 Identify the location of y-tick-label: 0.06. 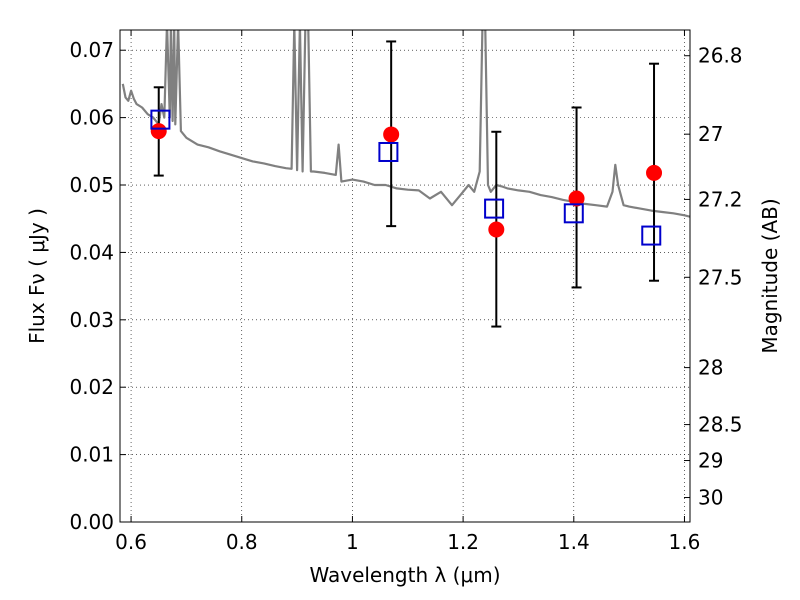
(91, 118).